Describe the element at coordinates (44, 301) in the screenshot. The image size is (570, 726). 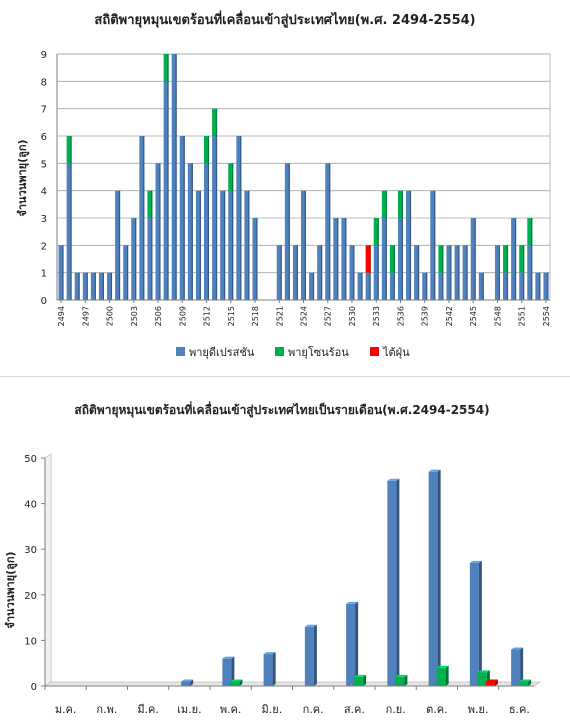
I see `chart1-y-tick-label: 0` at that location.